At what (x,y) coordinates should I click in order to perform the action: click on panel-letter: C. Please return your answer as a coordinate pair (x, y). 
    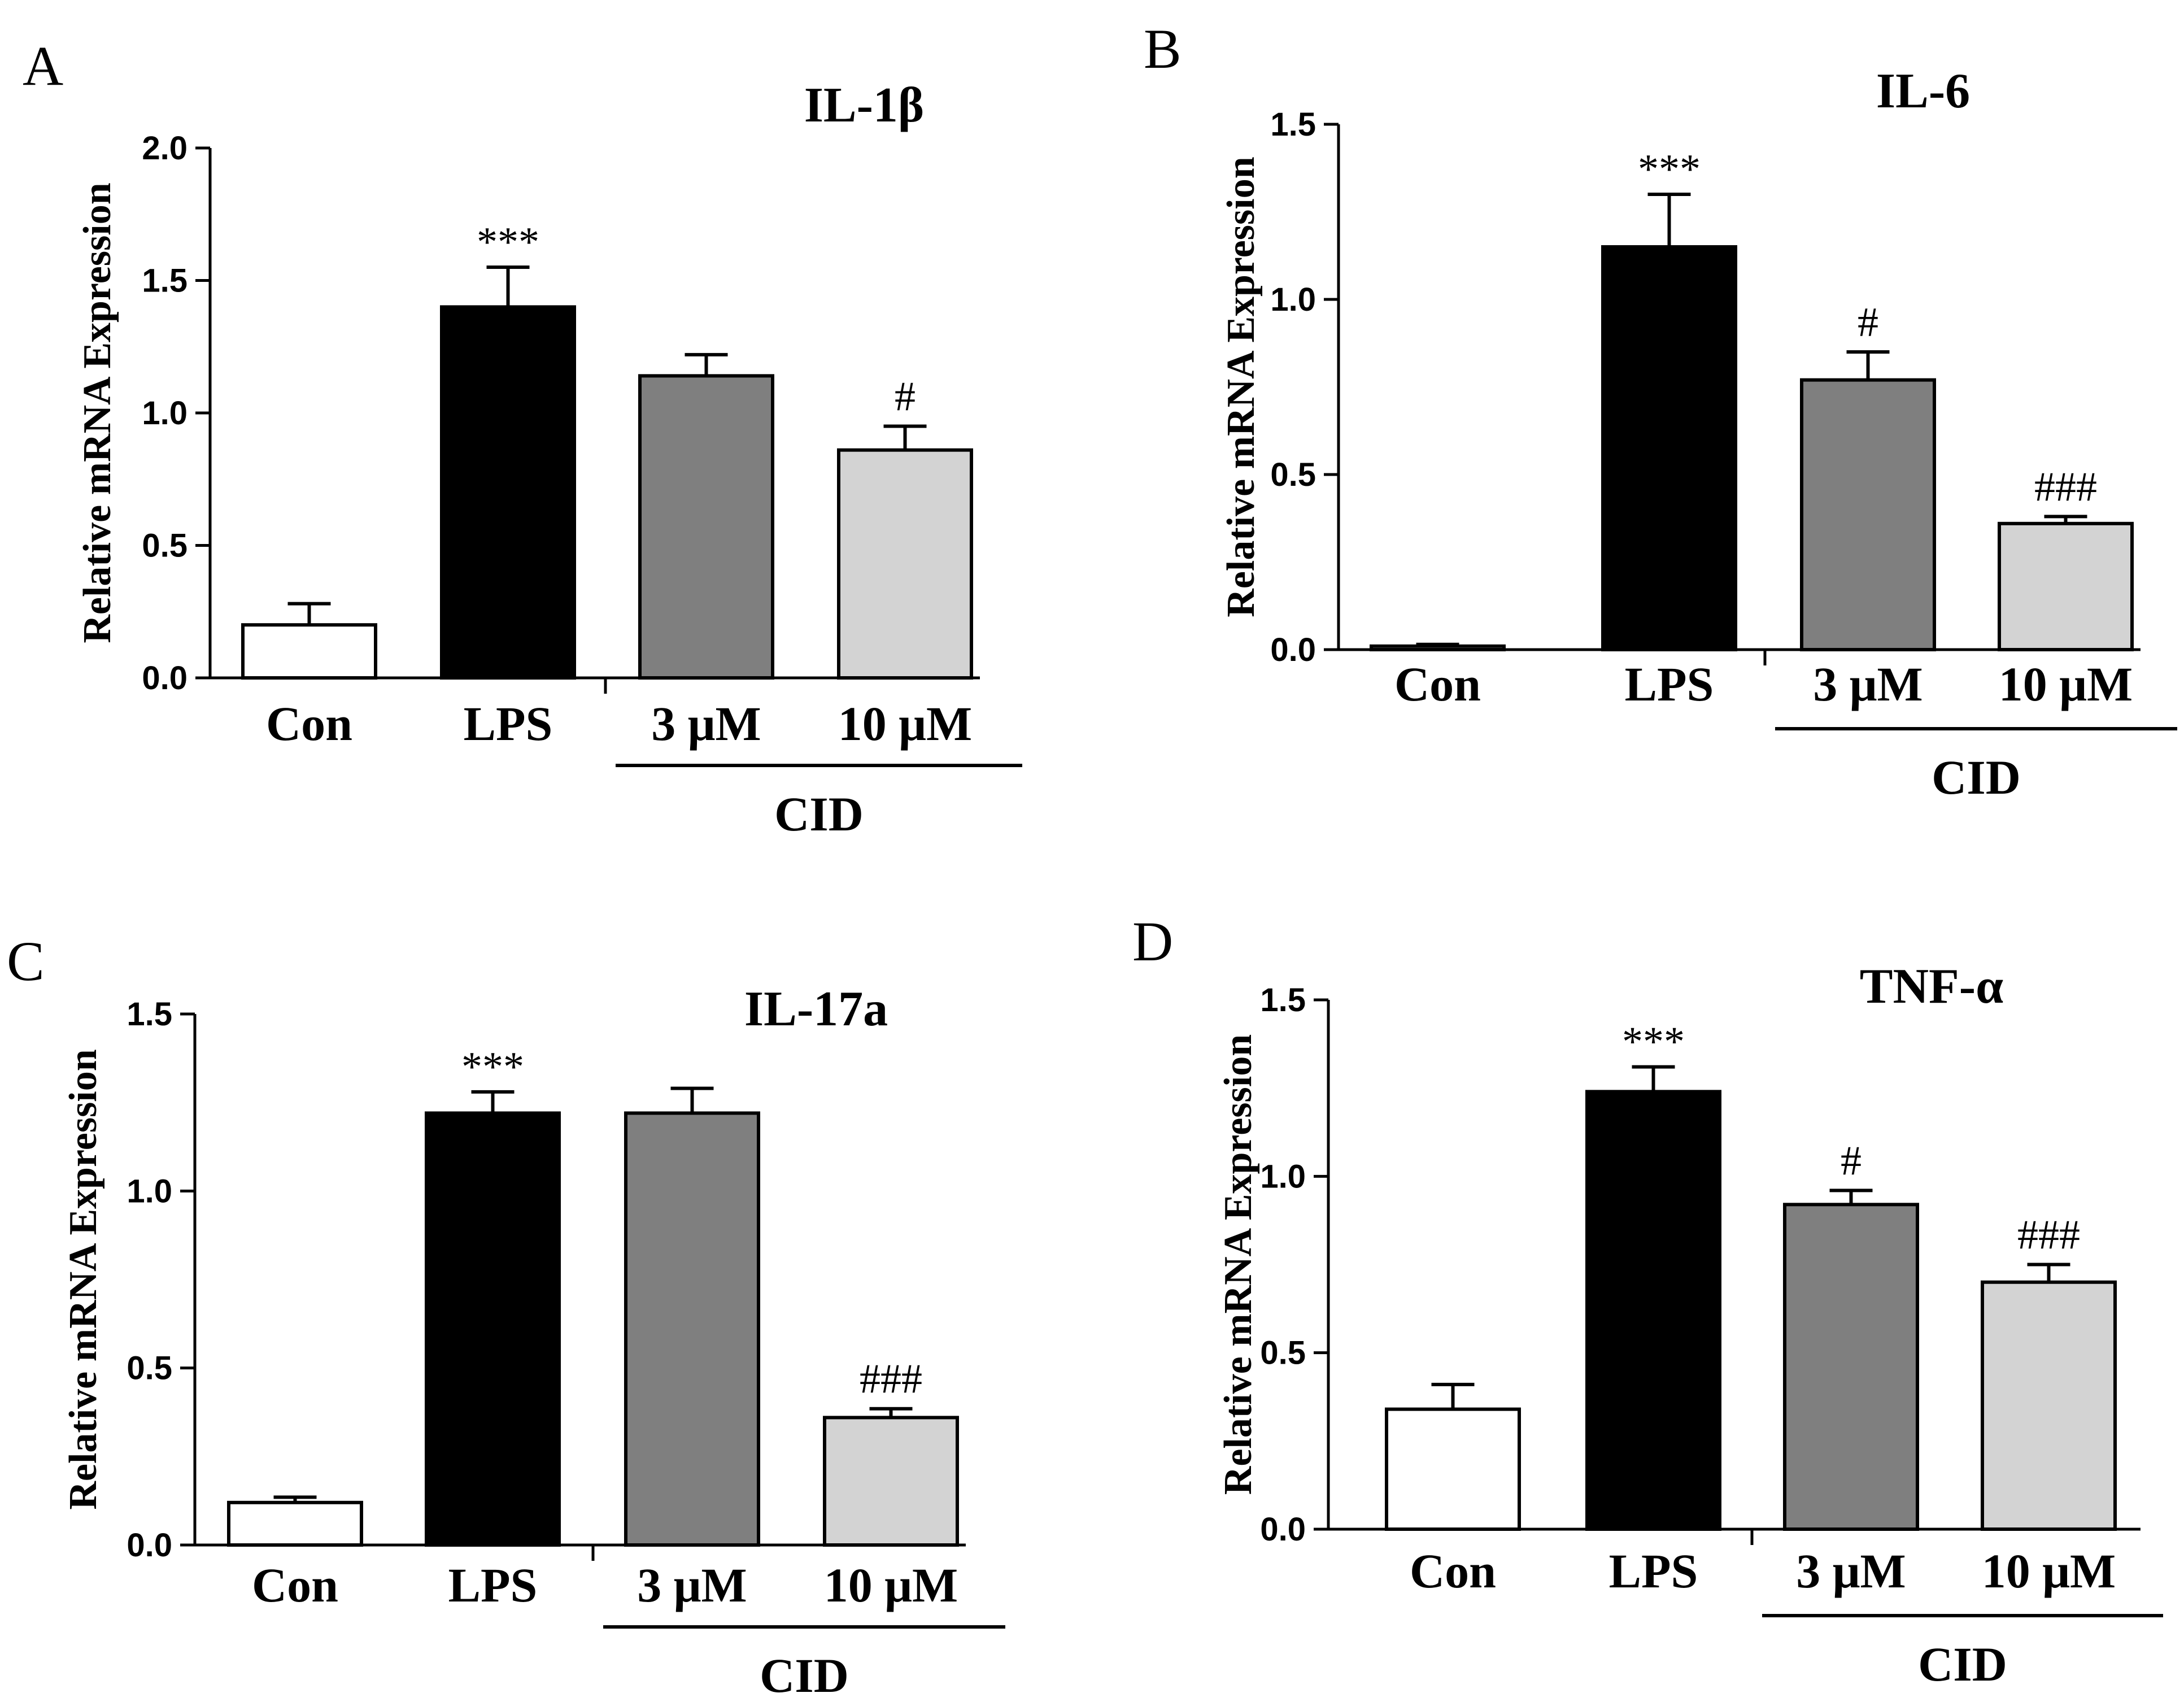
    Looking at the image, I should click on (26, 961).